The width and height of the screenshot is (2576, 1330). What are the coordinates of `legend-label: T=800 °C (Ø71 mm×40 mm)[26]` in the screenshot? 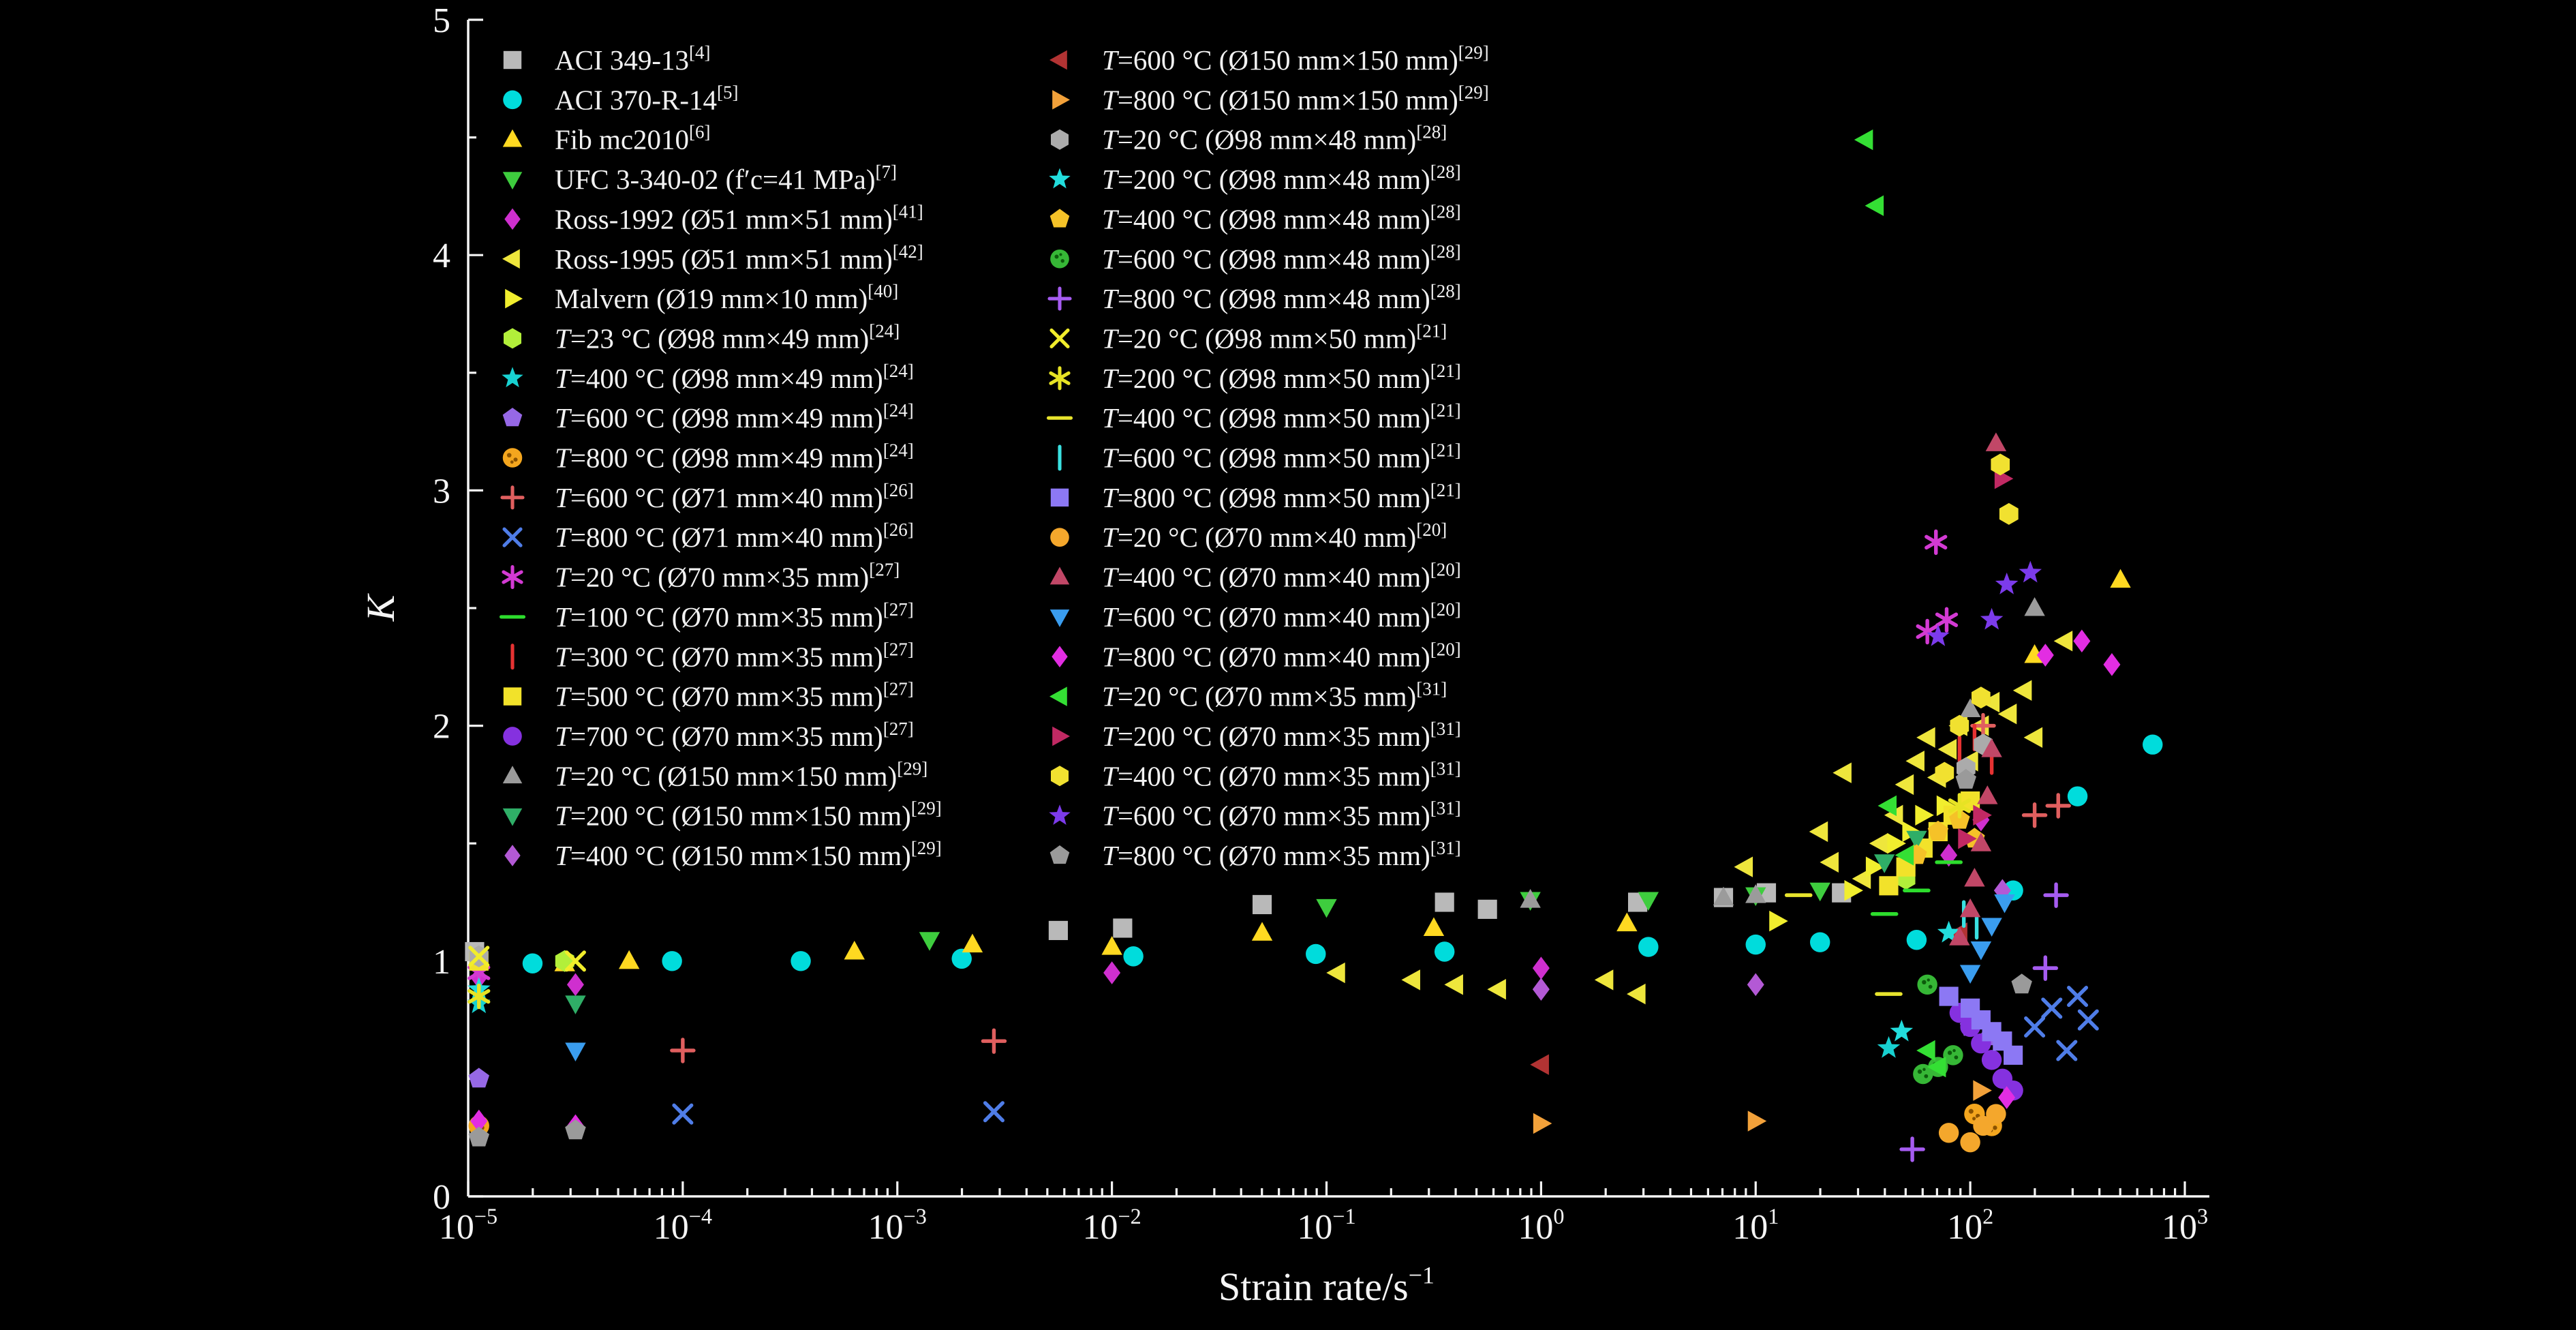 It's located at (734, 536).